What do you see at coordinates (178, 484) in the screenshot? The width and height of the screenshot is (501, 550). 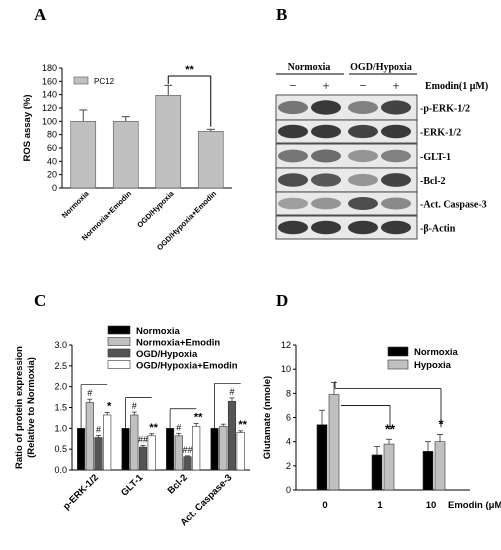 I see `x-tick-label: Bcl-2` at bounding box center [178, 484].